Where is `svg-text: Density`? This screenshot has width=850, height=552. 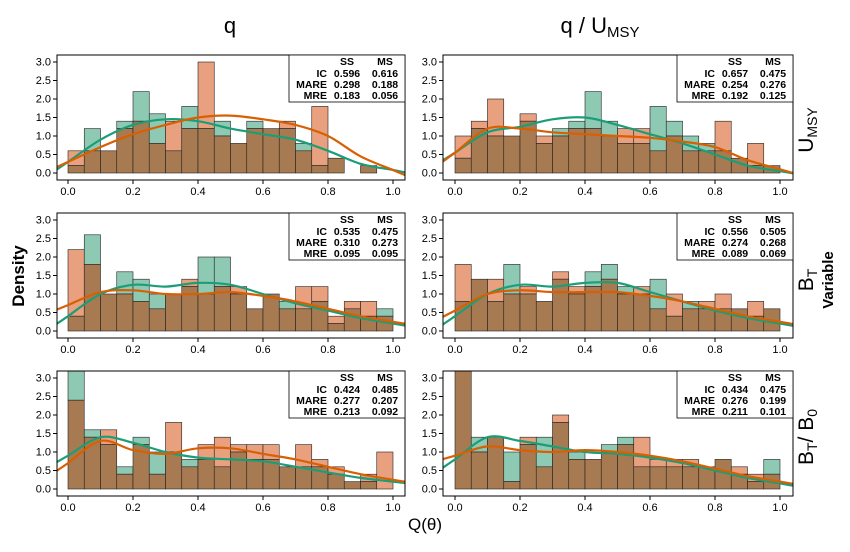 svg-text: Density is located at coordinates (18, 276).